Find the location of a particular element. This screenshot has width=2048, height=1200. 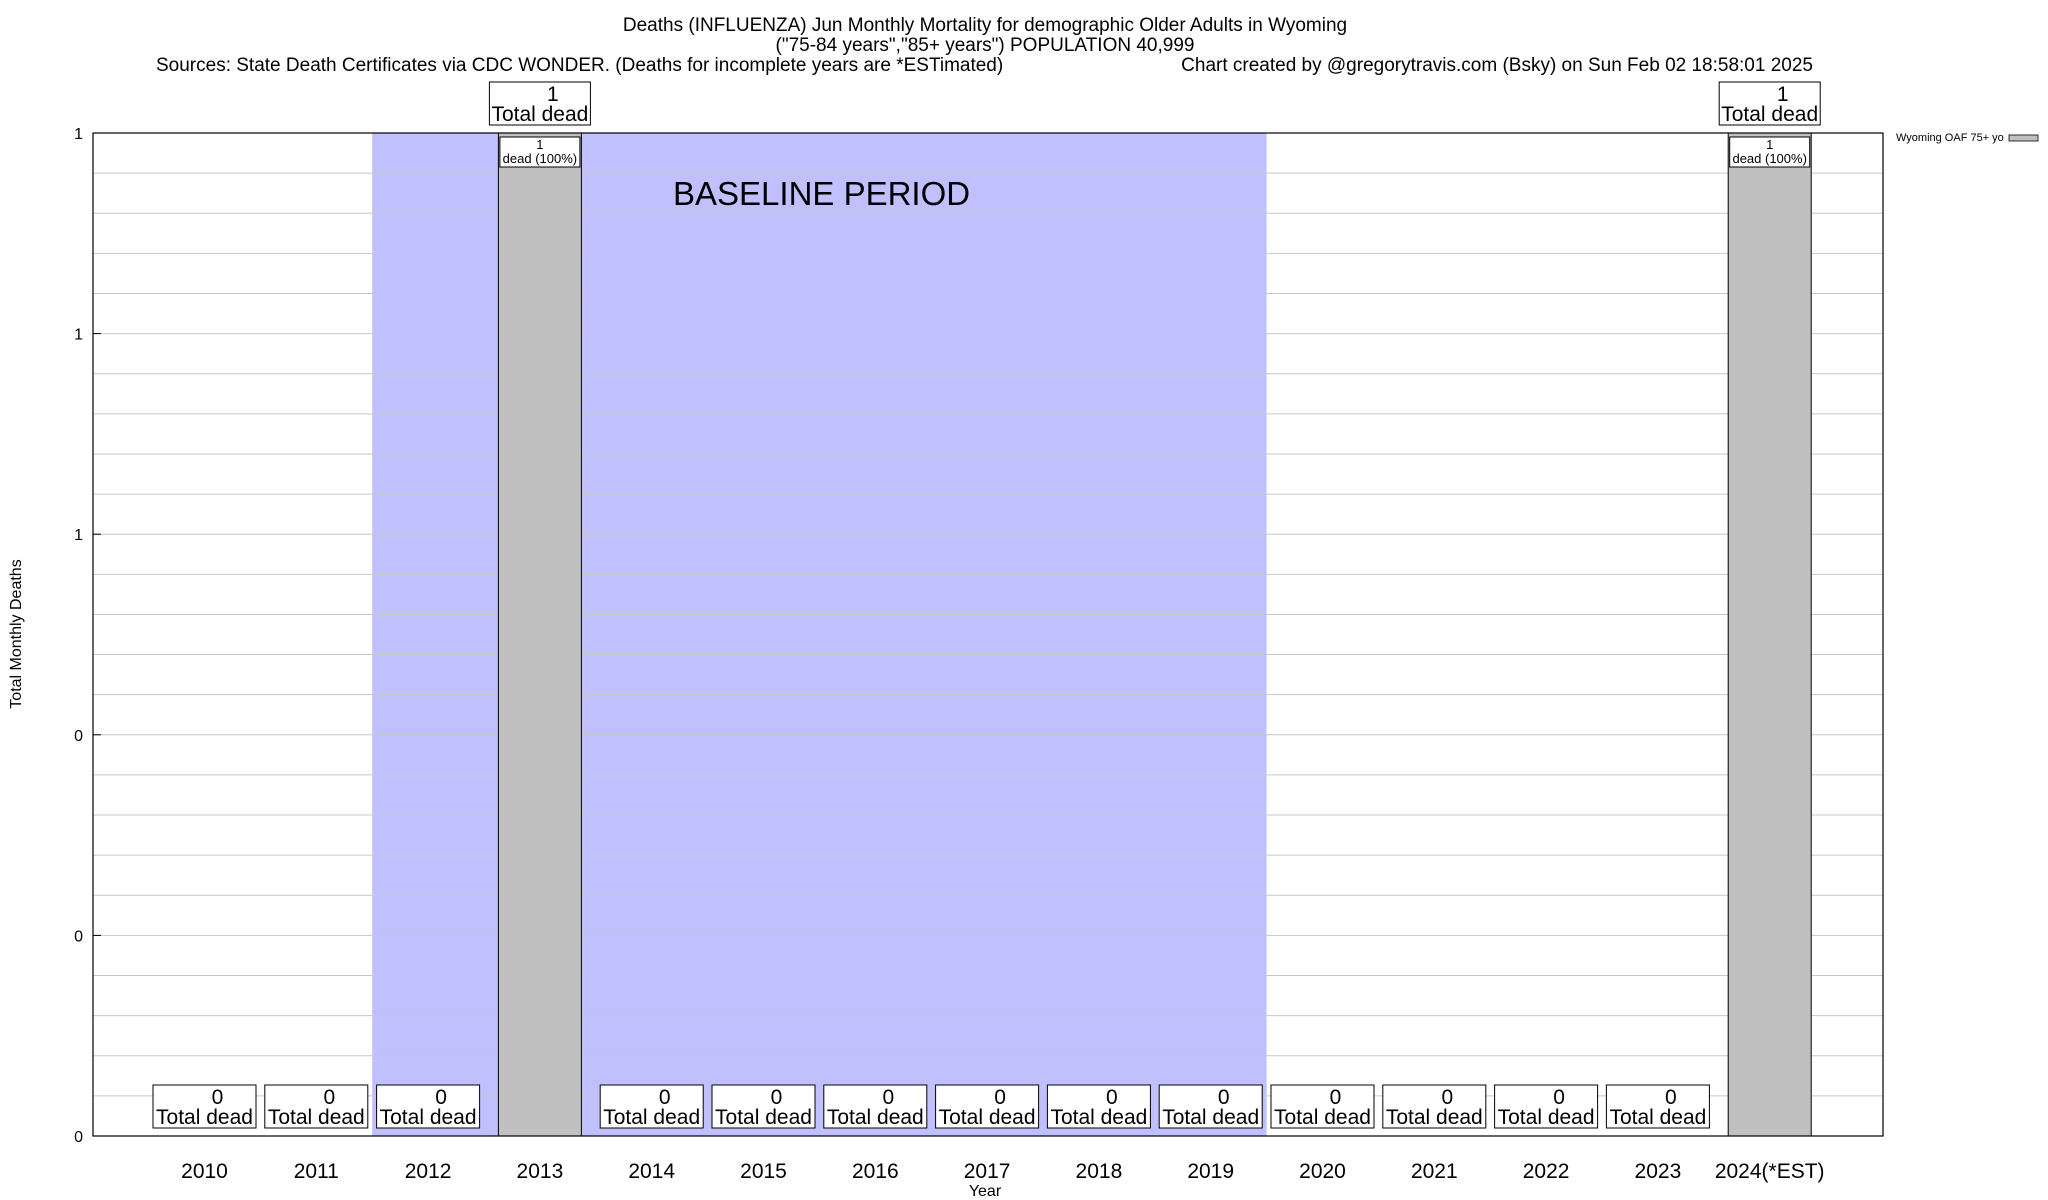

x-tick-label: 2010 is located at coordinates (204, 1171).